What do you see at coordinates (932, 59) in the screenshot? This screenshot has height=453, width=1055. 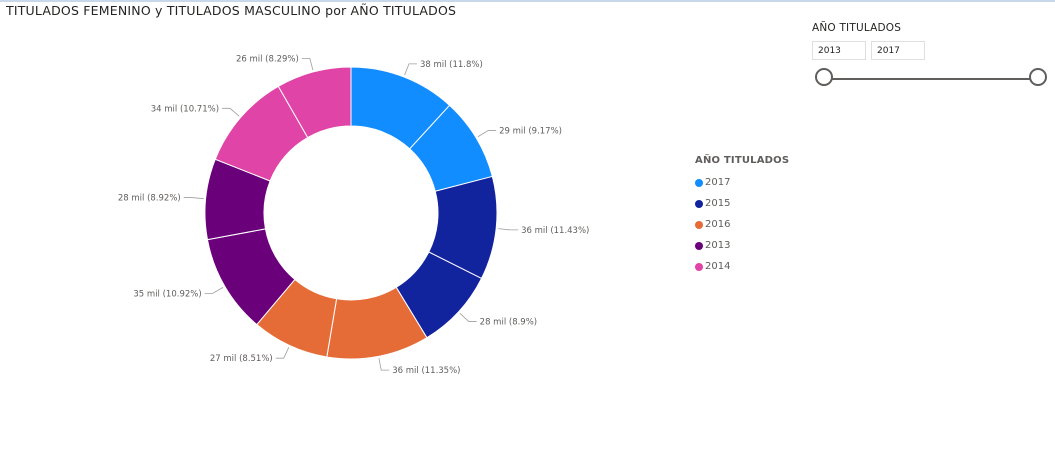 I see `year-slicer: AÑO TITULADOS` at bounding box center [932, 59].